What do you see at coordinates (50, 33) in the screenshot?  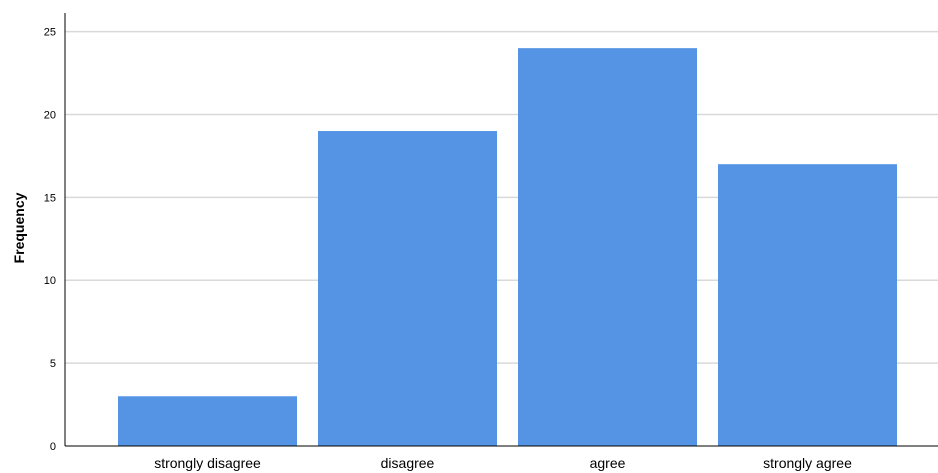 I see `y-tick-label-25: 25` at bounding box center [50, 33].